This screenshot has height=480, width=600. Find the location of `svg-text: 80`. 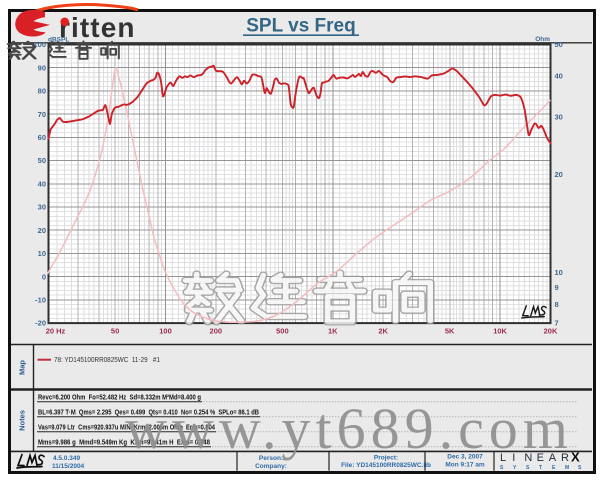

svg-text: 80 is located at coordinates (42, 91).